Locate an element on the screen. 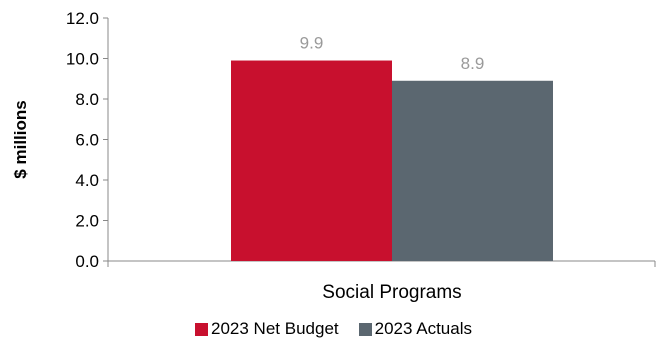 This screenshot has width=667, height=347. bar-net-budget is located at coordinates (311, 161).